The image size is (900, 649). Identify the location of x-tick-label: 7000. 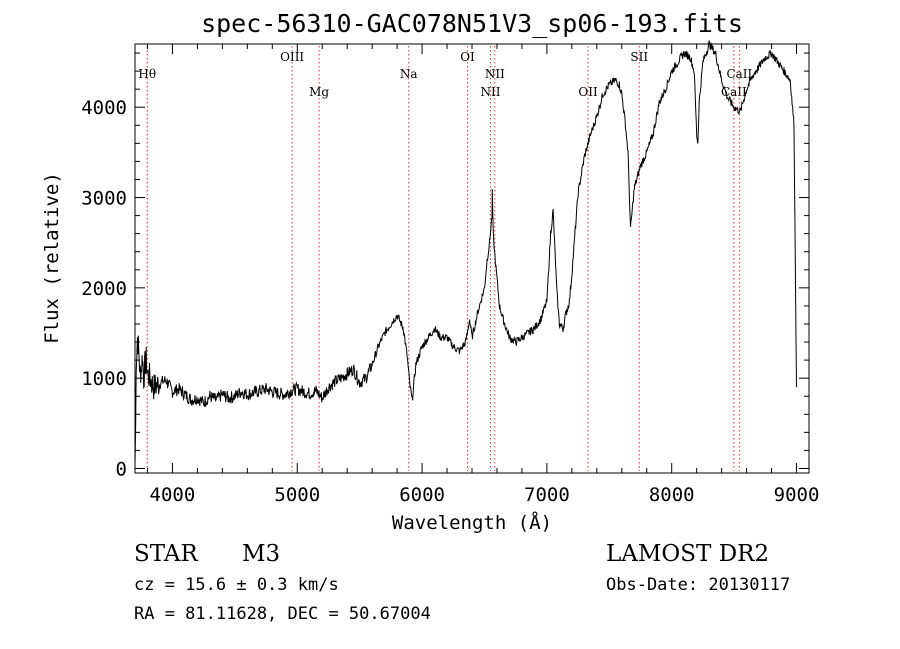
(547, 495).